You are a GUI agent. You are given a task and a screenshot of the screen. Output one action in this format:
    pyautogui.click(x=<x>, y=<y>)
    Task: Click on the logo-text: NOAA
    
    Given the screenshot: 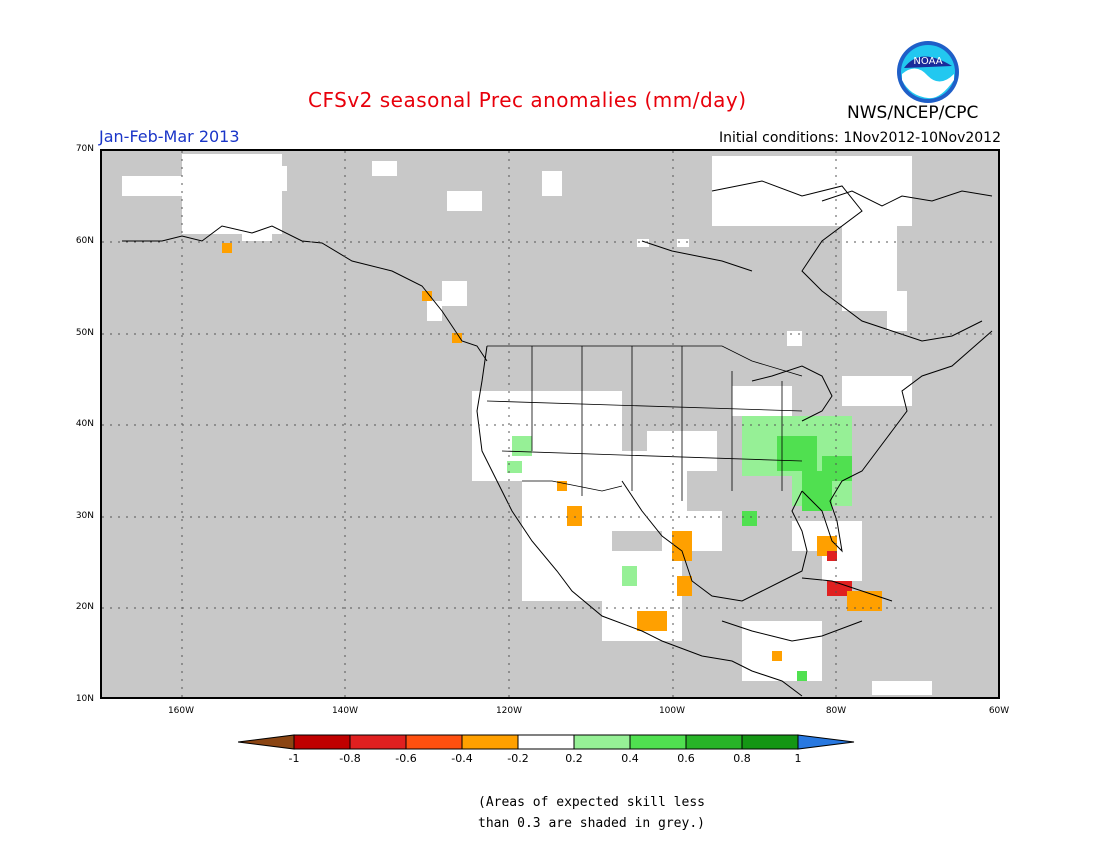 What is the action you would take?
    pyautogui.click(x=927, y=61)
    